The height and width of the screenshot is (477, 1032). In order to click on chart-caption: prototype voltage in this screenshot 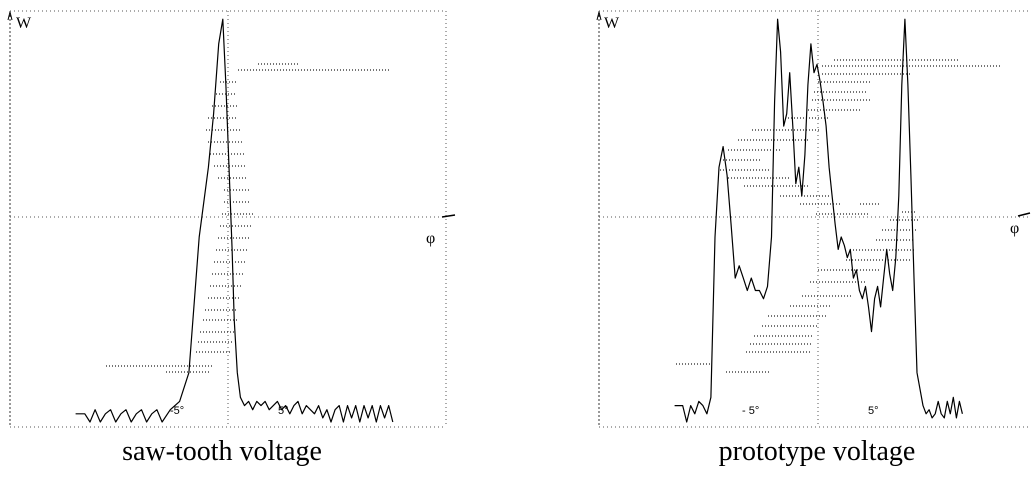, I will do `click(817, 451)`.